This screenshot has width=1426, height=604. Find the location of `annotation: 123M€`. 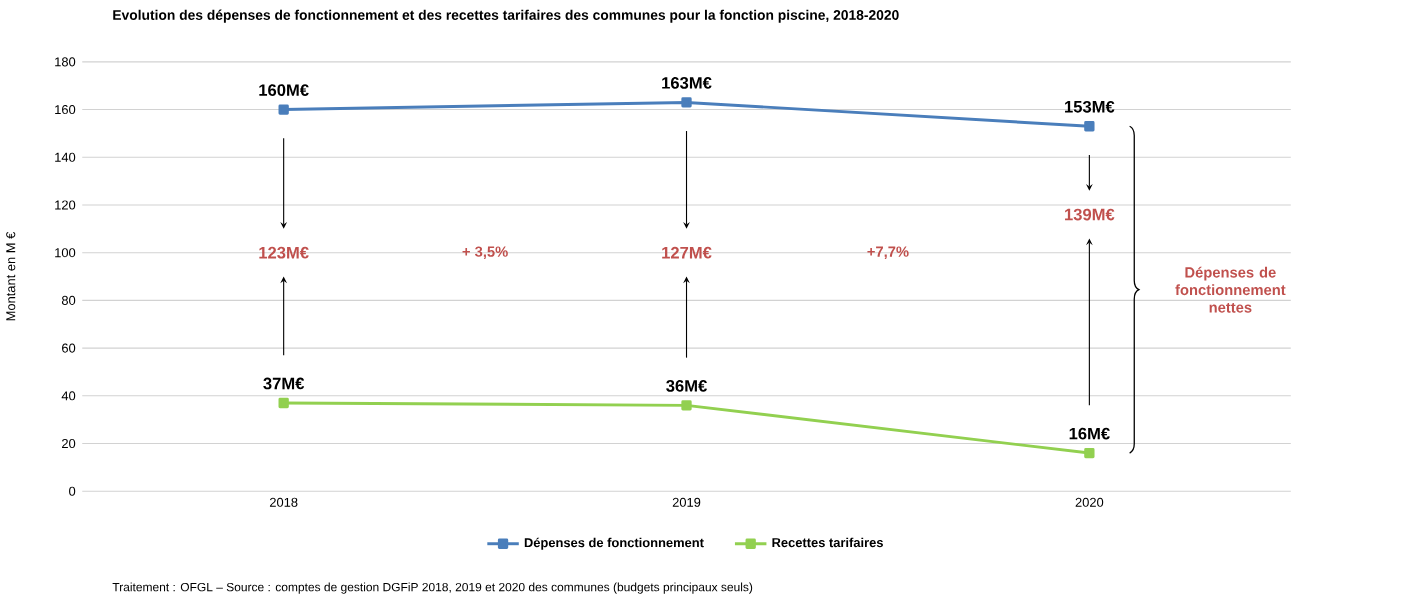

annotation: 123M€ is located at coordinates (284, 253).